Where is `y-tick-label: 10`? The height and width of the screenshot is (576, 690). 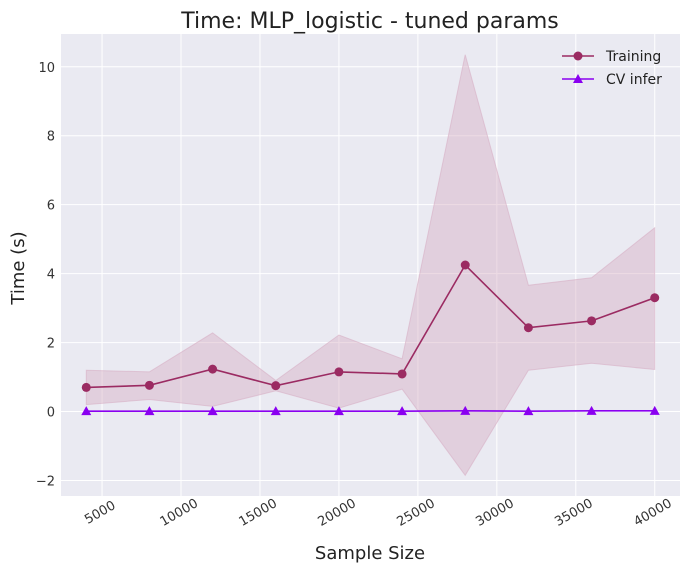
y-tick-label: 10 is located at coordinates (46, 68).